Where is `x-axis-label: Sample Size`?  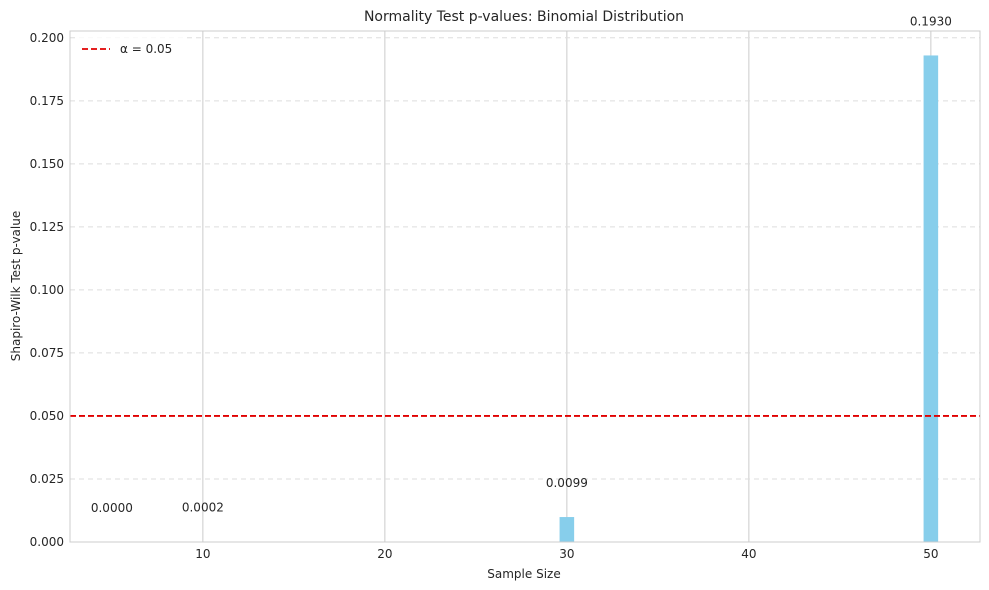 x-axis-label: Sample Size is located at coordinates (523, 574).